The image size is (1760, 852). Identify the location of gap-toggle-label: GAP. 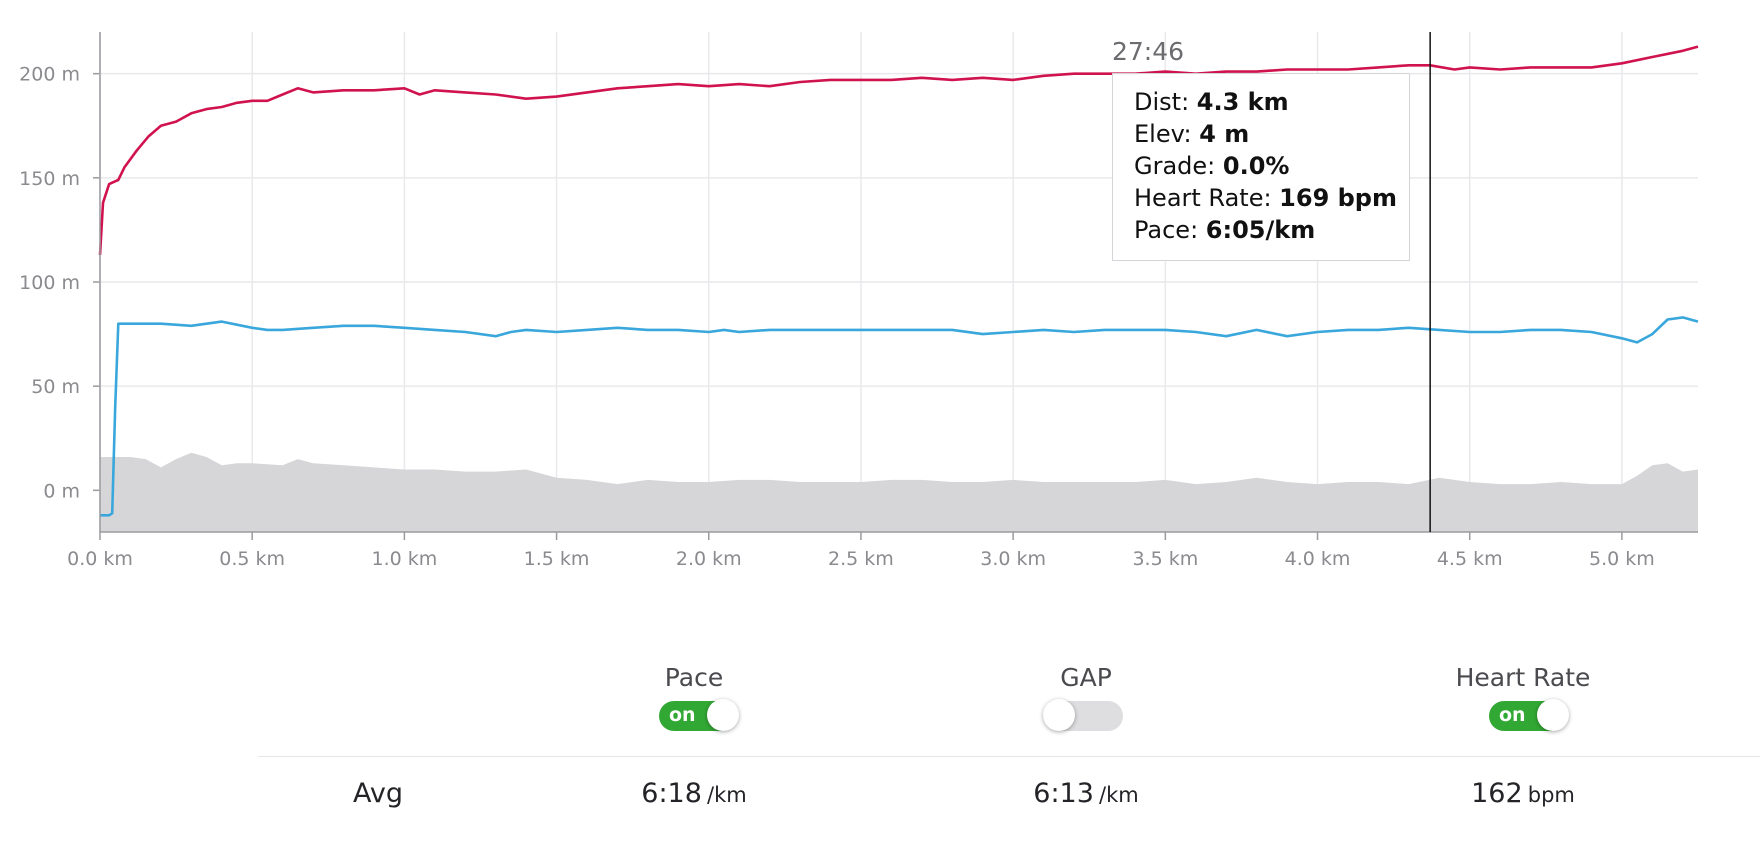
(1086, 677).